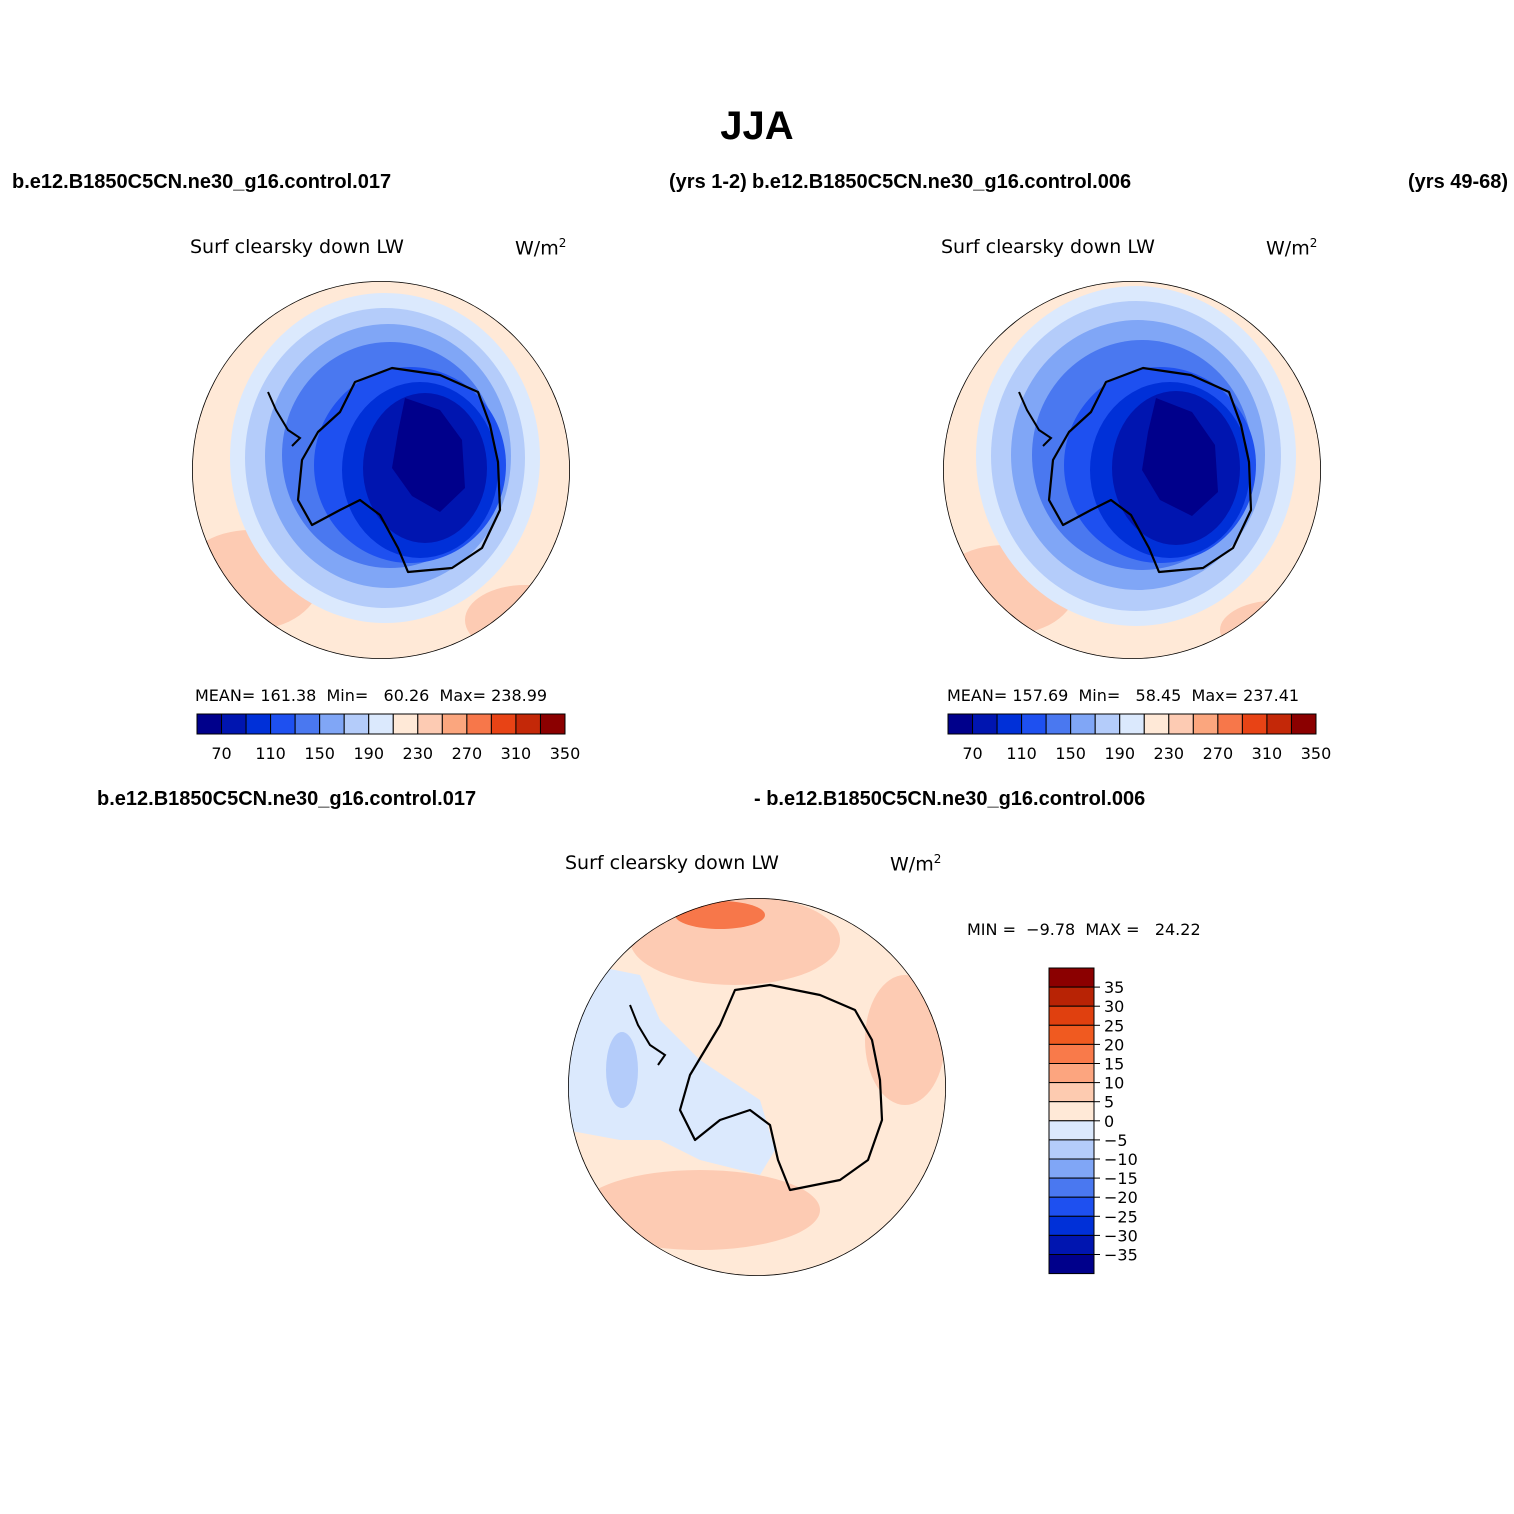 The image size is (1514, 1514). I want to click on panel3-colorbar-tick-label: 35, so click(1114, 987).